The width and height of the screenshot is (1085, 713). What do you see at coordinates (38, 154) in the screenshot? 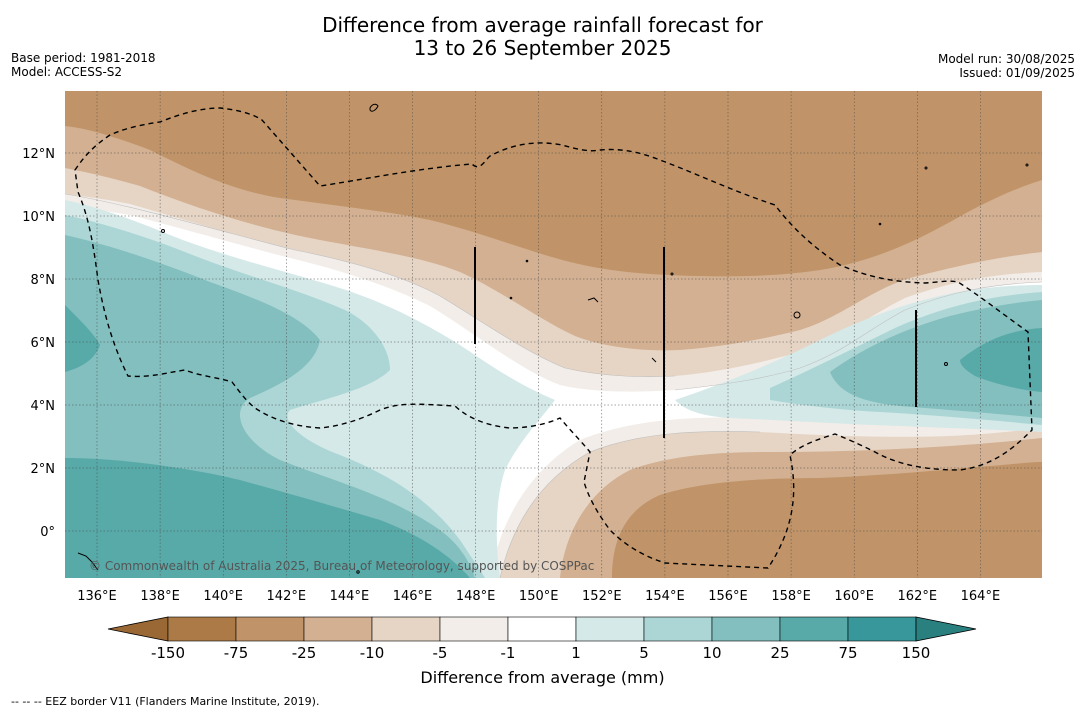
I see `lat-label: 12°N` at bounding box center [38, 154].